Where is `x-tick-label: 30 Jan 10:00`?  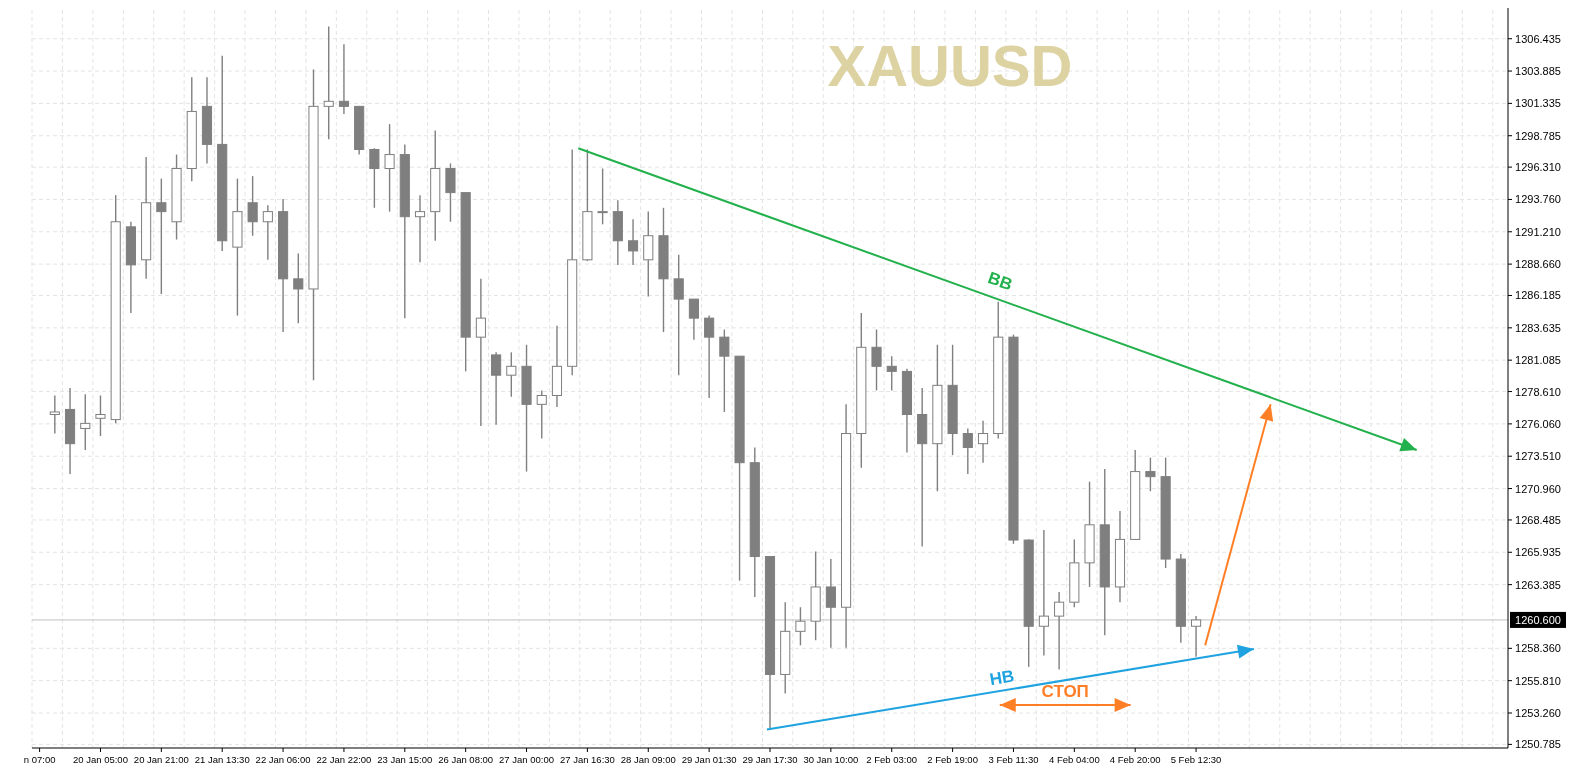 x-tick-label: 30 Jan 10:00 is located at coordinates (831, 759).